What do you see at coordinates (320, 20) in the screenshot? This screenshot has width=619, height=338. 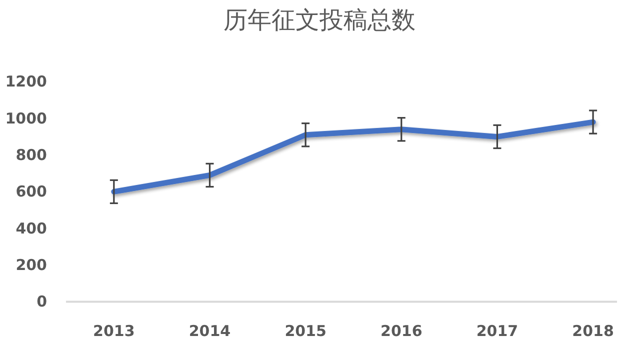 I see `chart-title: 历年征文投稿总数` at bounding box center [320, 20].